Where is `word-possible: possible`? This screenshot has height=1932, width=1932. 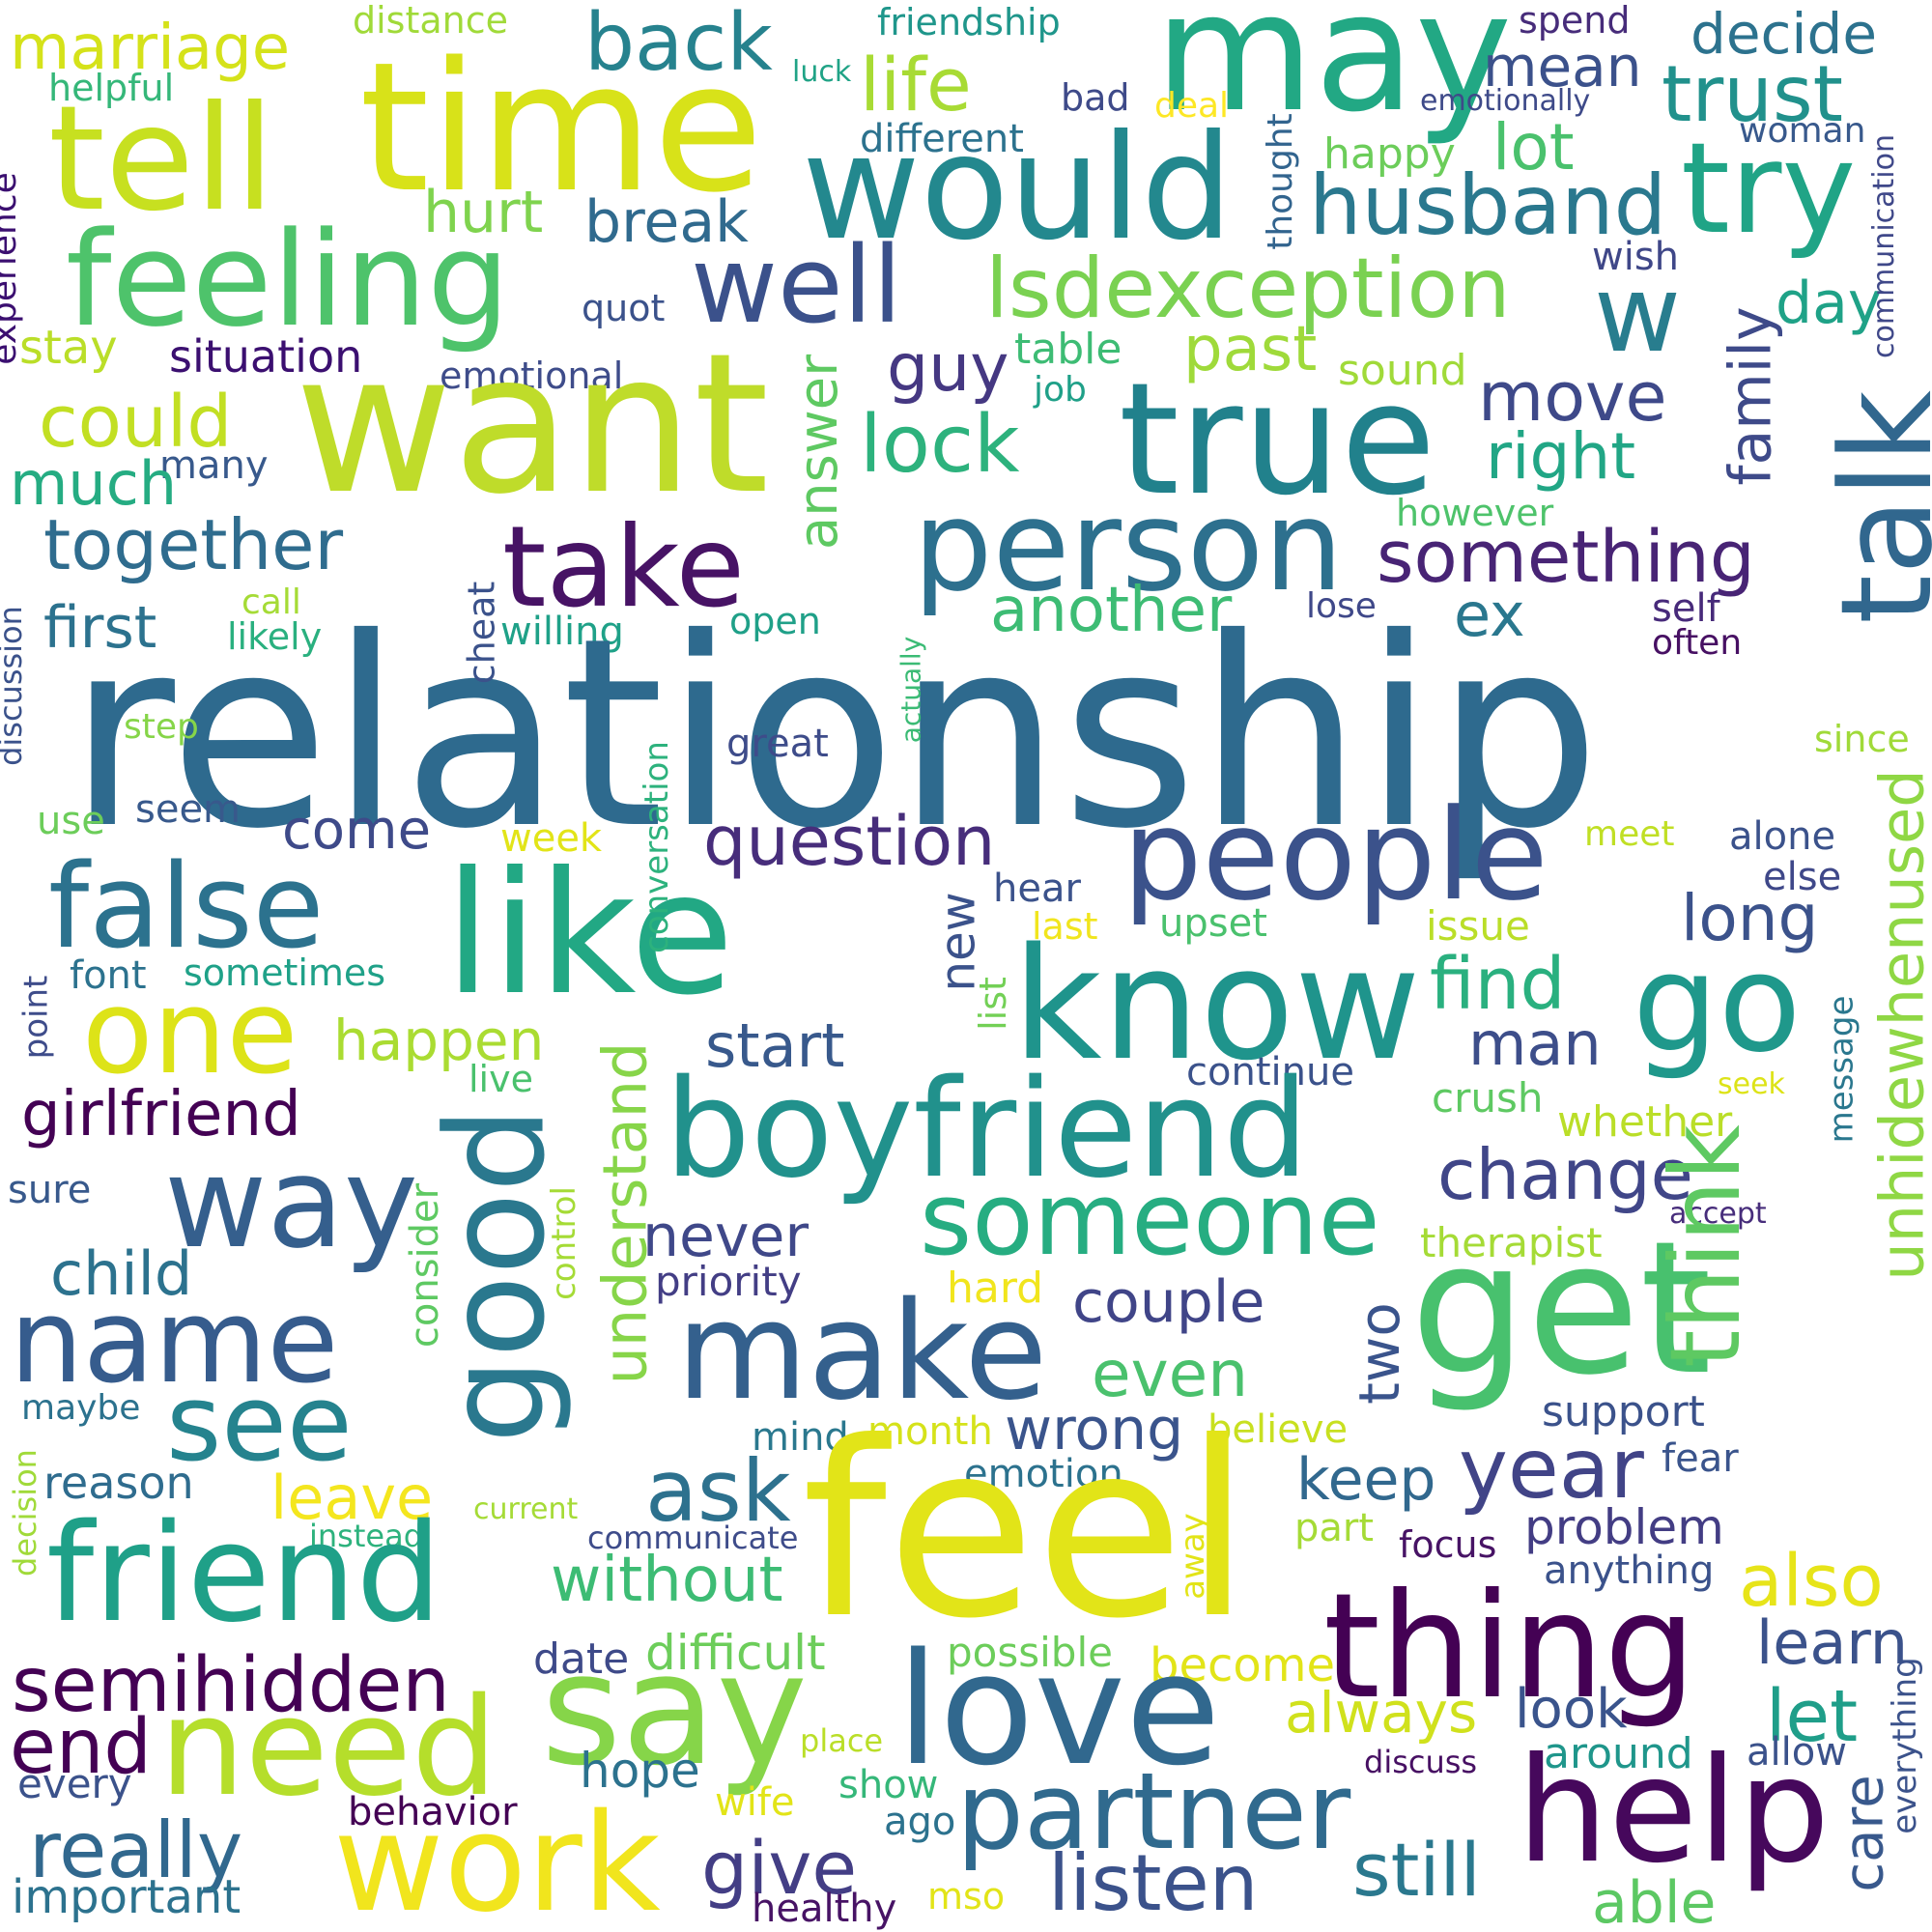
word-possible: possible is located at coordinates (1030, 1652).